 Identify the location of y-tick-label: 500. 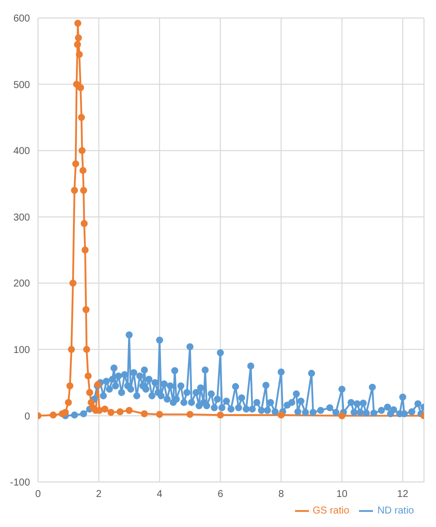
(21, 85).